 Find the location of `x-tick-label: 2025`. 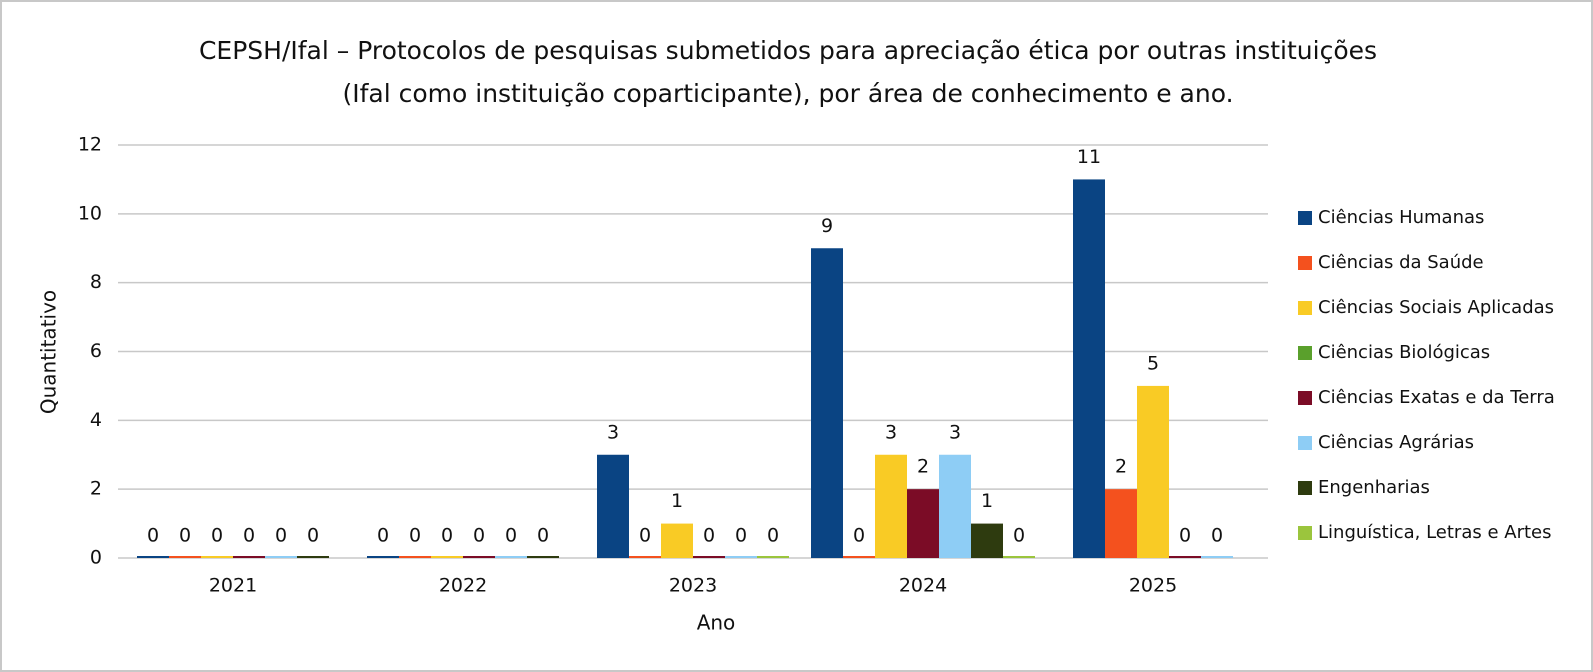

x-tick-label: 2025 is located at coordinates (1153, 586).